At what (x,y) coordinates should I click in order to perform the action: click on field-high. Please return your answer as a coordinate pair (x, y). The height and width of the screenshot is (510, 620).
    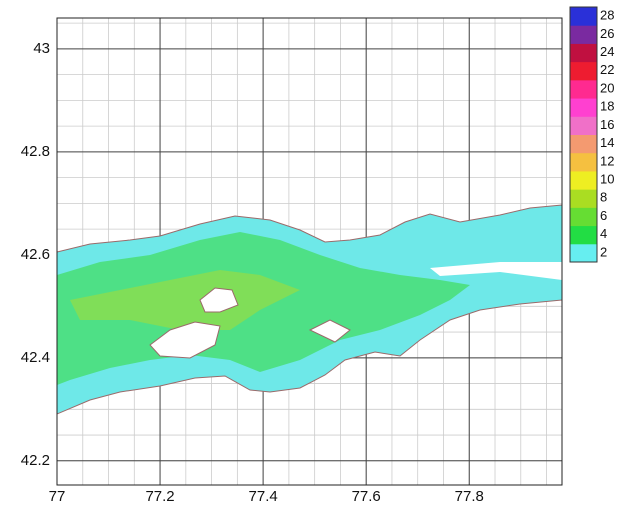
    Looking at the image, I should click on (185, 300).